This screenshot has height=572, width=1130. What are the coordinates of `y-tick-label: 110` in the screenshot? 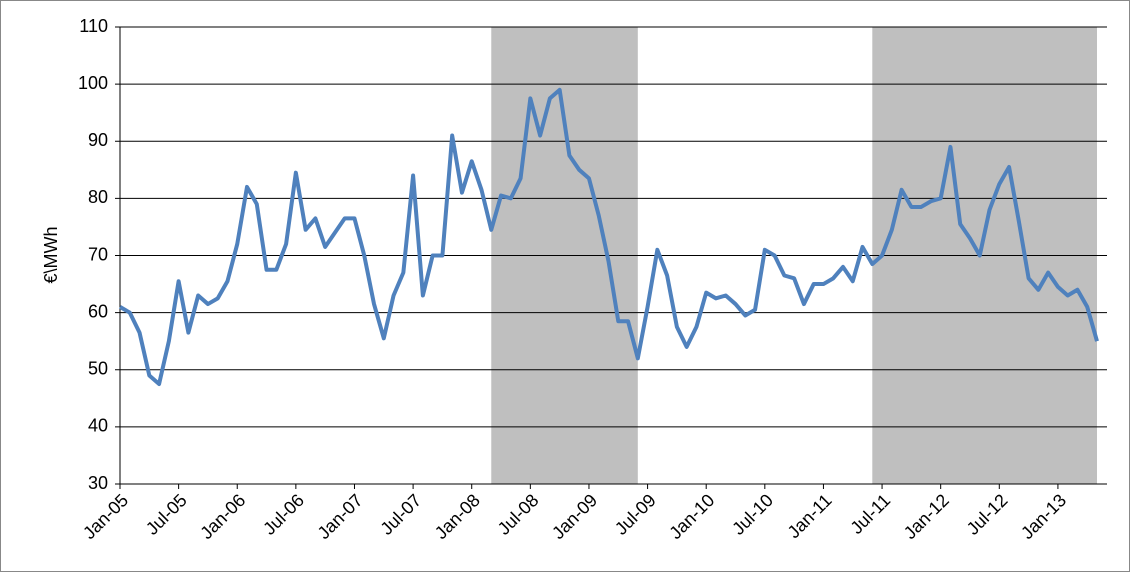 It's located at (93, 26).